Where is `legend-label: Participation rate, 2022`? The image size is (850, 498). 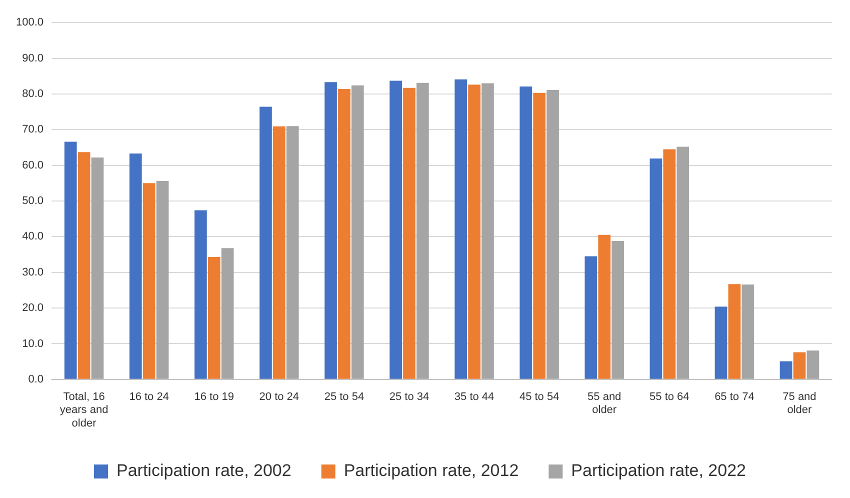
legend-label: Participation rate, 2022 is located at coordinates (658, 470).